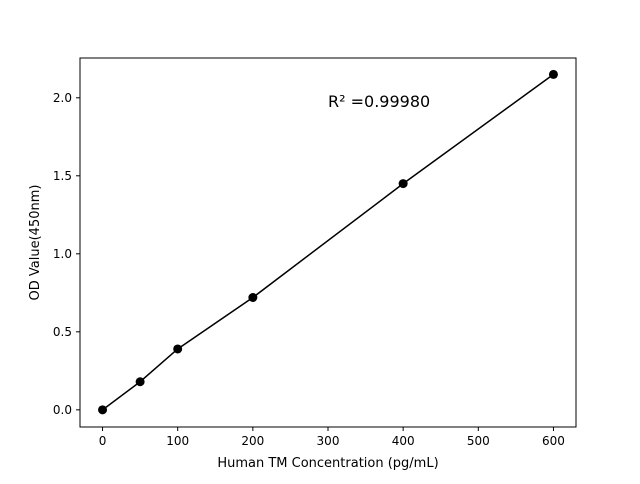 This screenshot has height=484, width=640. I want to click on x-axis: 0 100 200 300 400 500 600, so click(332, 437).